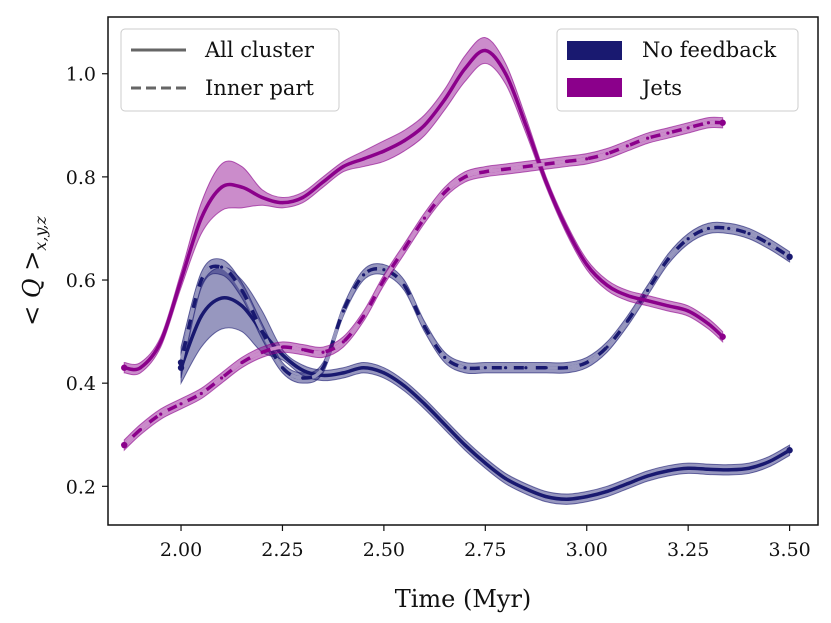 Image resolution: width=831 pixels, height=623 pixels. I want to click on legend-jets-label: Jets, so click(661, 88).